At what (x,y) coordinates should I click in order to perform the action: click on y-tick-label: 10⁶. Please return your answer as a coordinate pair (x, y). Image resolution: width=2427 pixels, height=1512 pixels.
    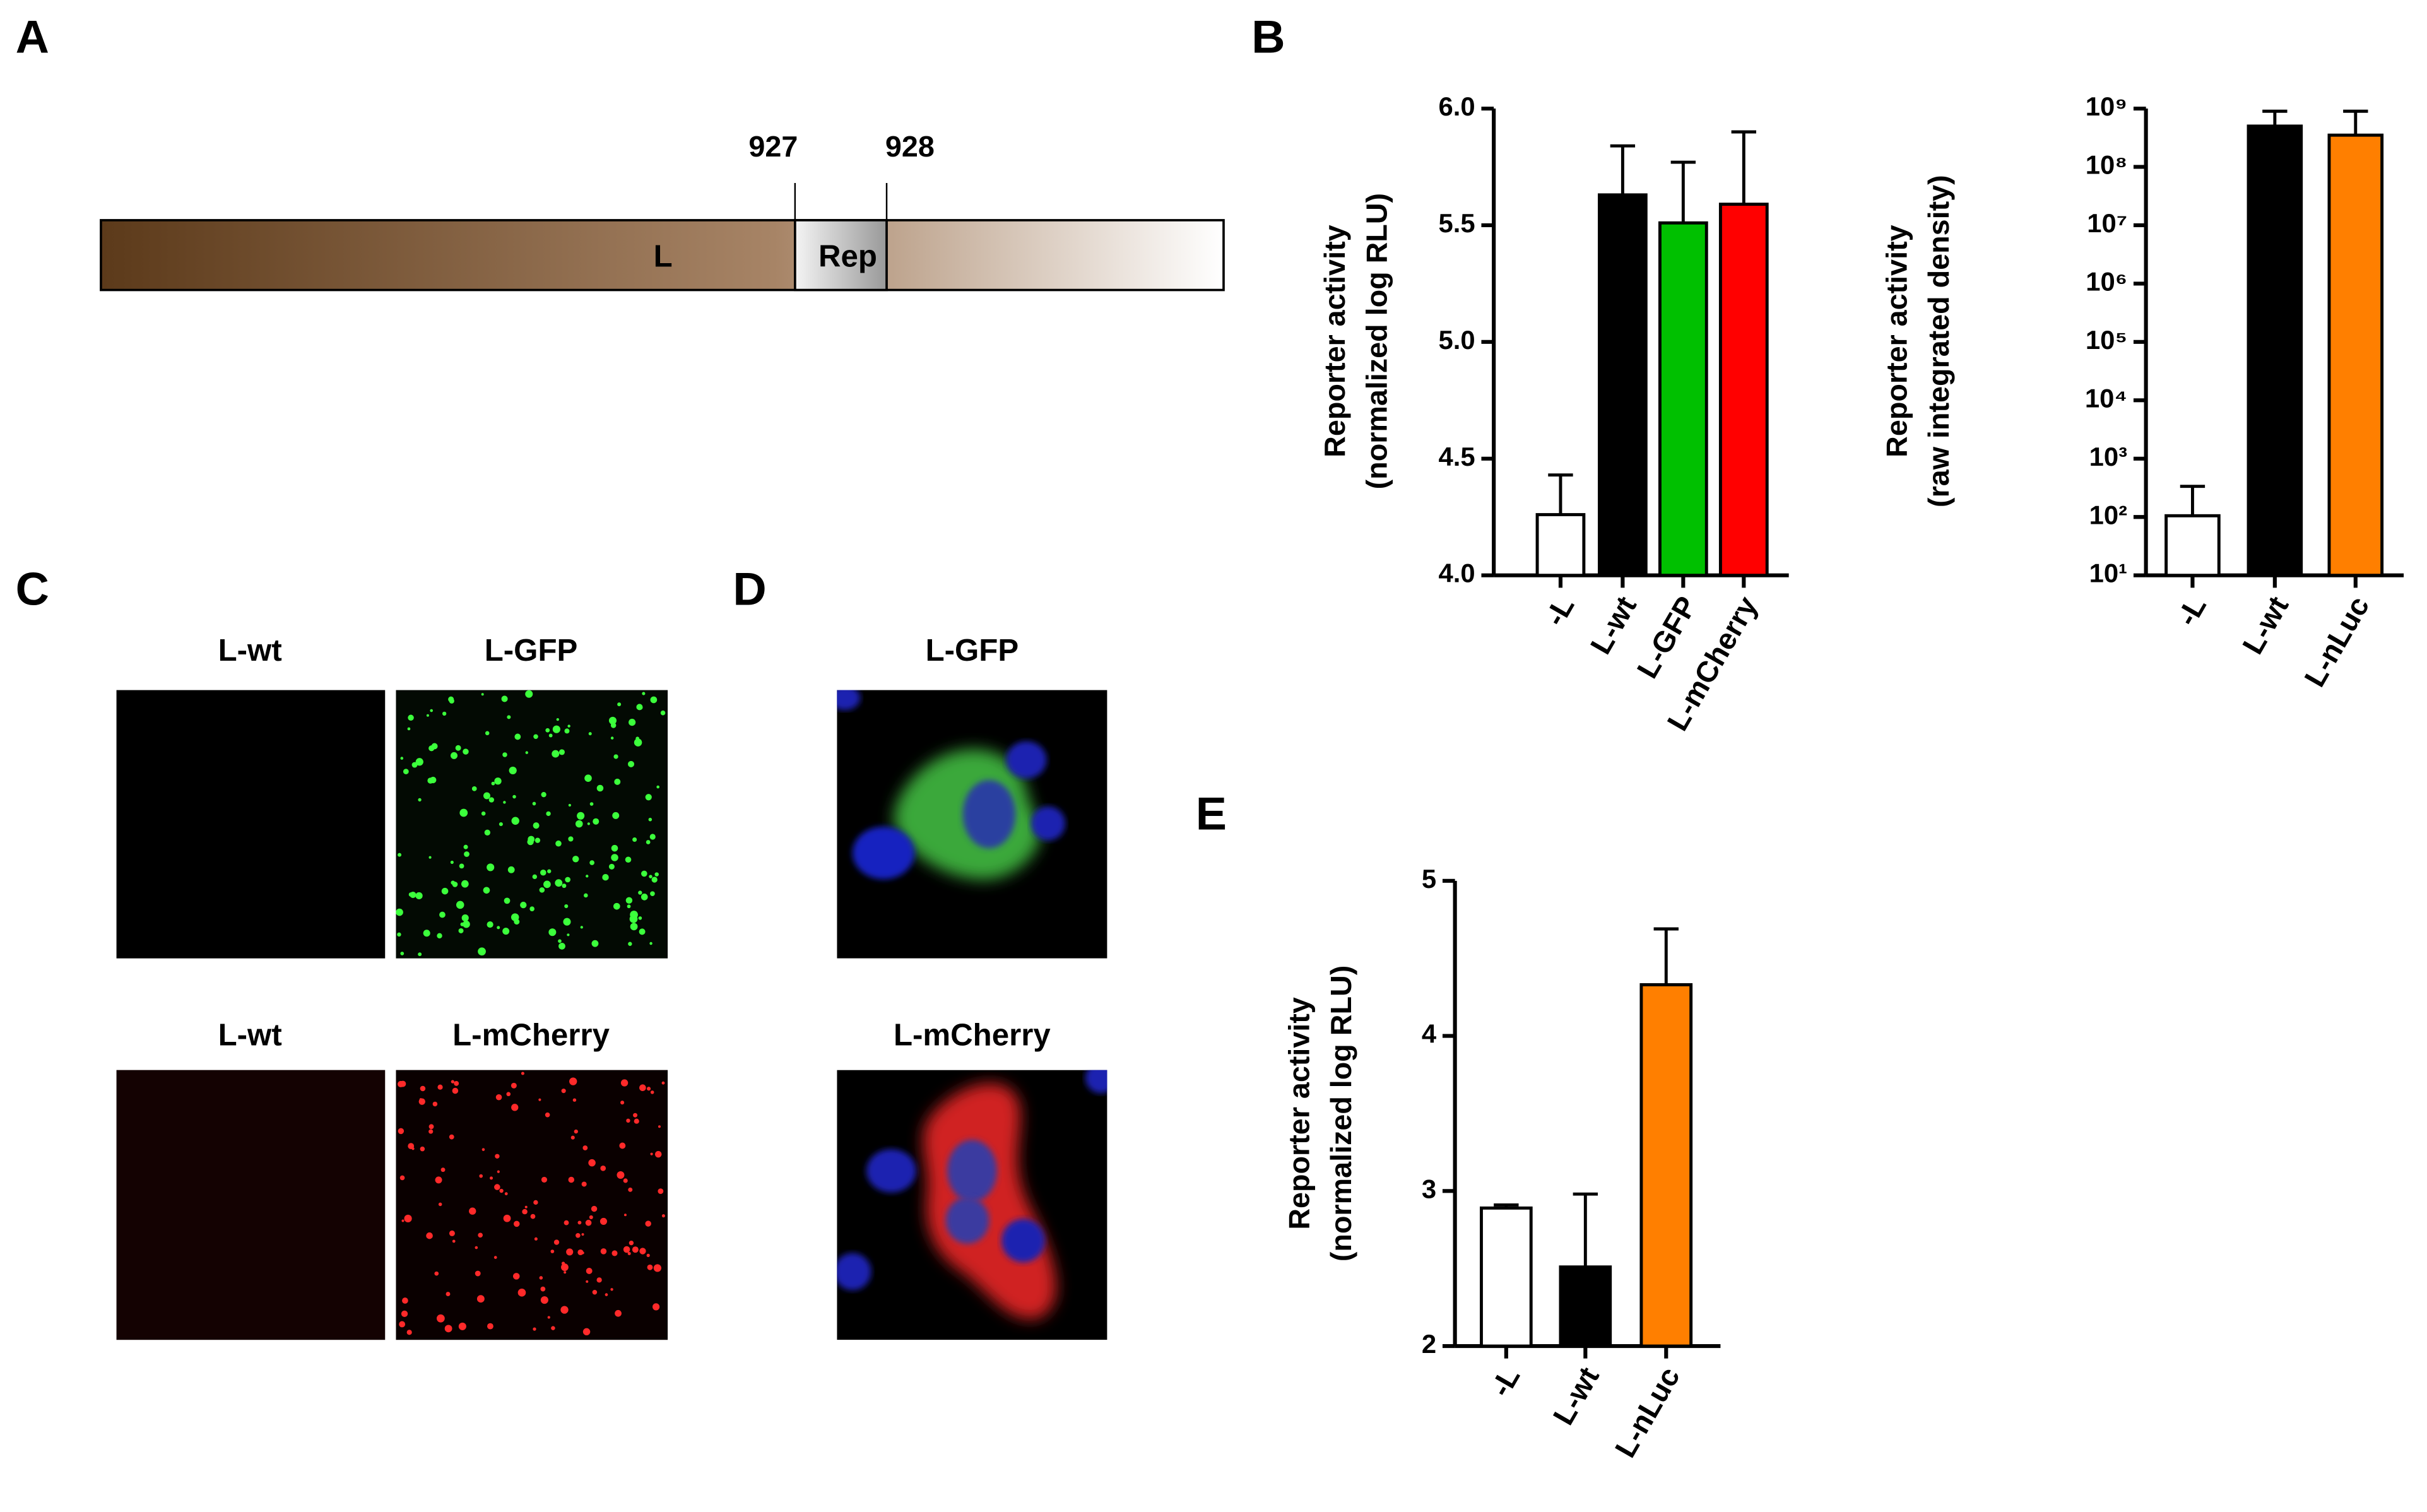
    Looking at the image, I should click on (2106, 281).